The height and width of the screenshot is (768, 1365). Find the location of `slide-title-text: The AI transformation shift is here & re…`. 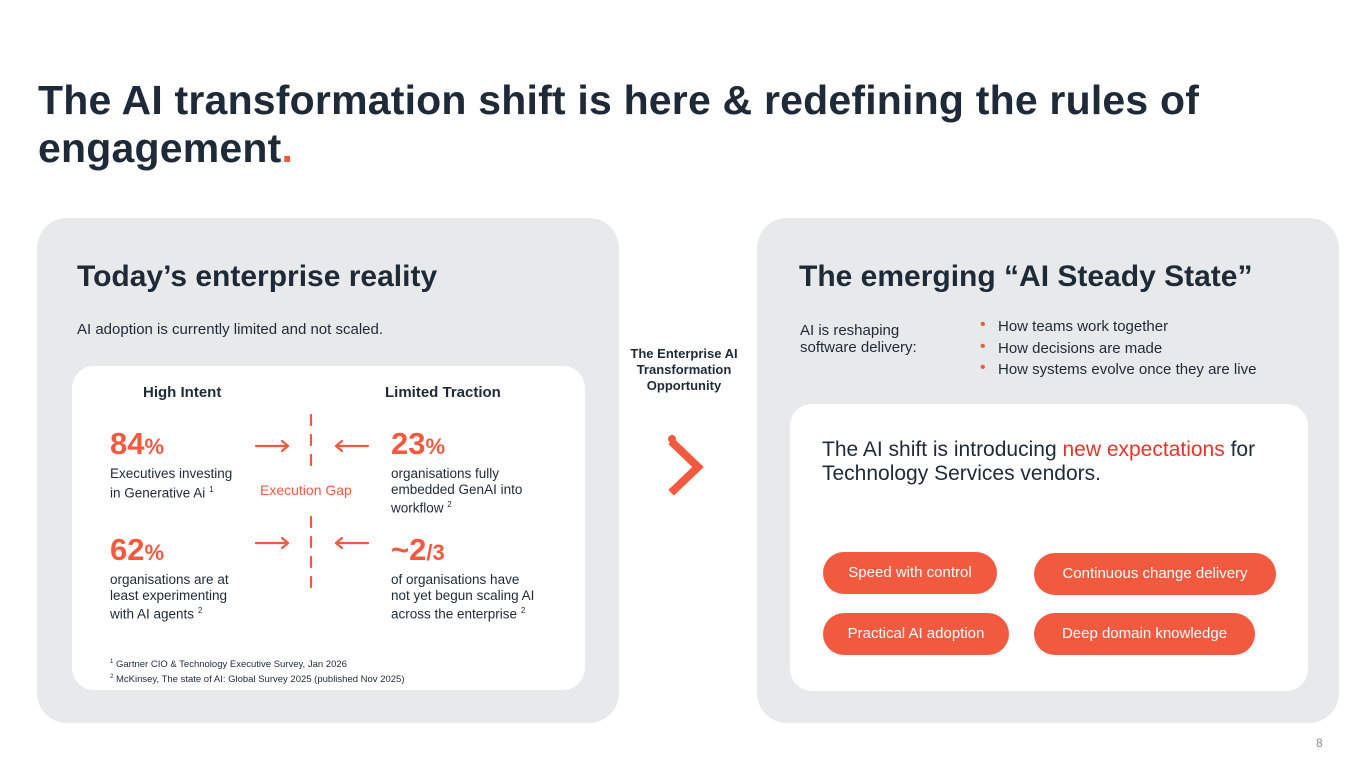

slide-title-text: The AI transformation shift is here & re… is located at coordinates (619, 124).